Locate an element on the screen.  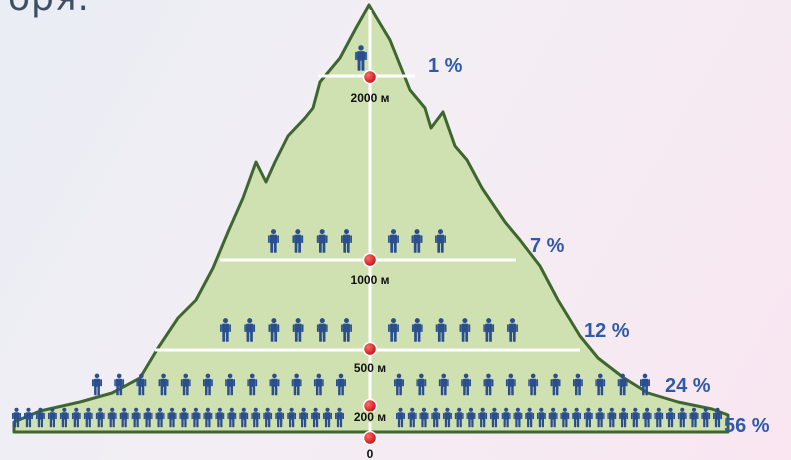
percent-label: 1 % is located at coordinates (445, 66).